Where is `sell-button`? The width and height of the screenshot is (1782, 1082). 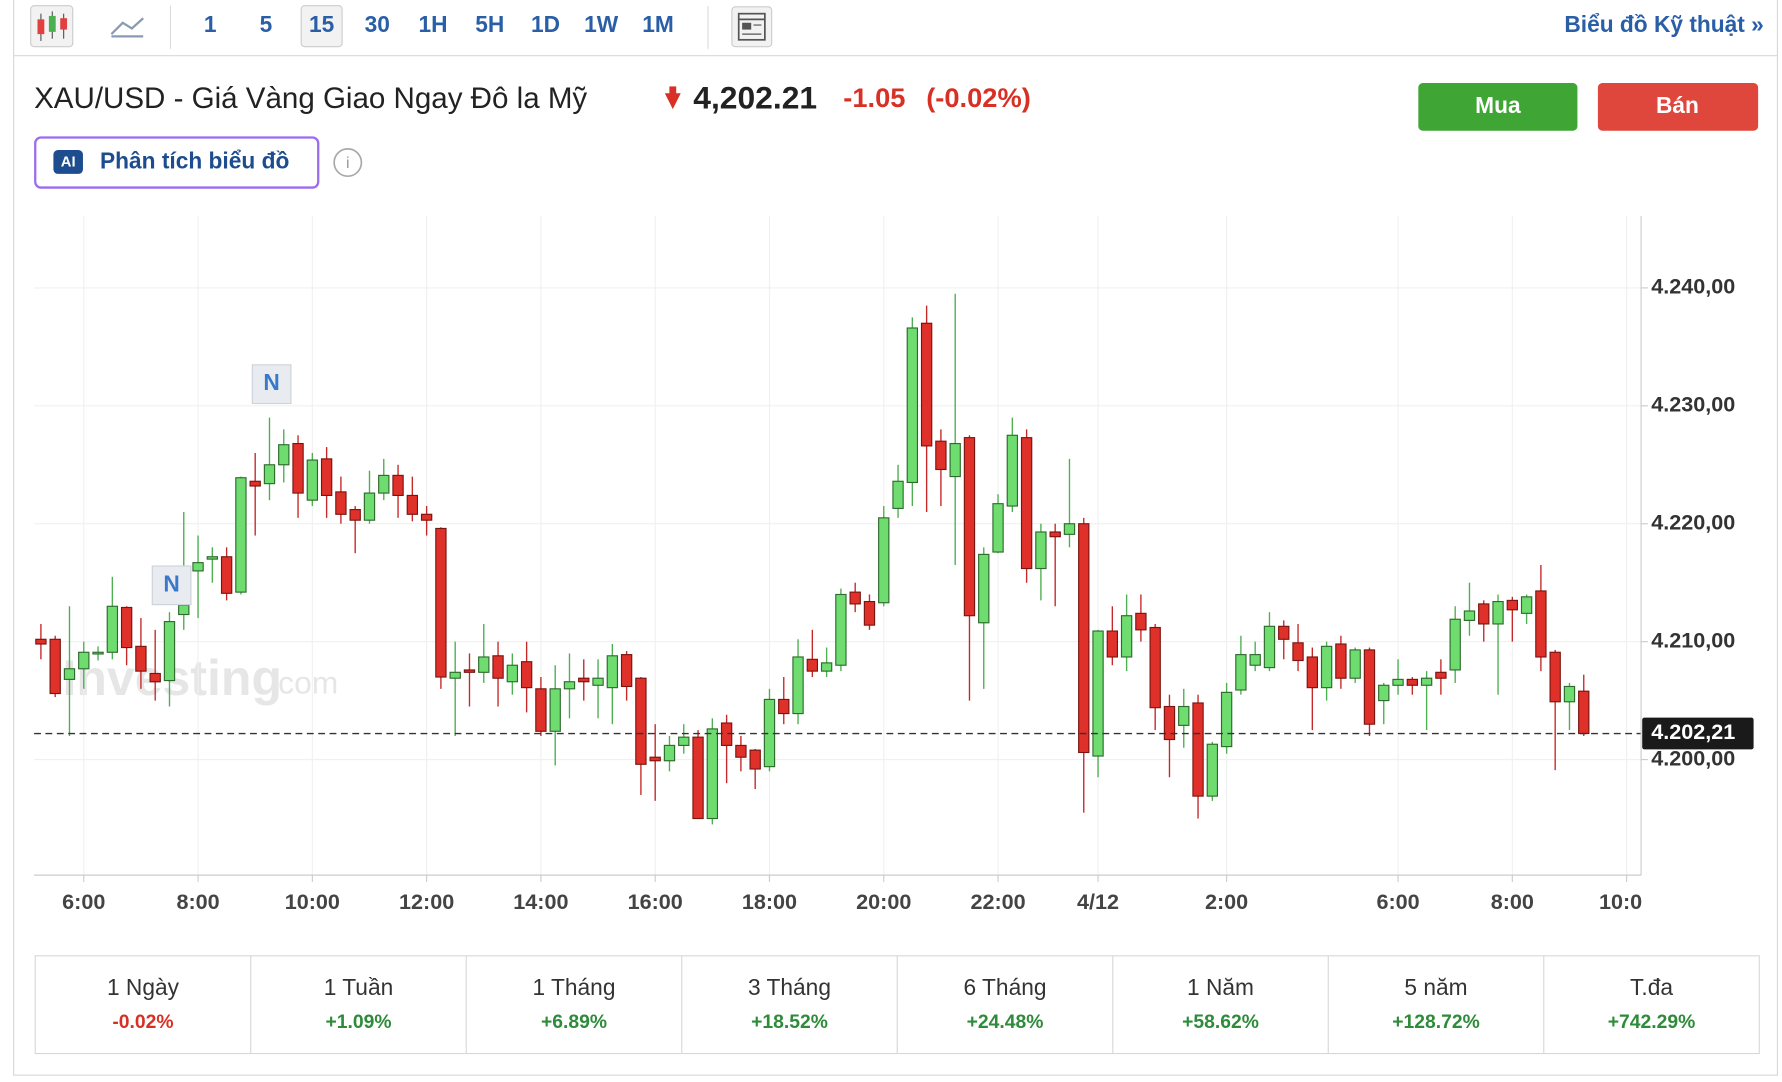
sell-button is located at coordinates (1678, 106).